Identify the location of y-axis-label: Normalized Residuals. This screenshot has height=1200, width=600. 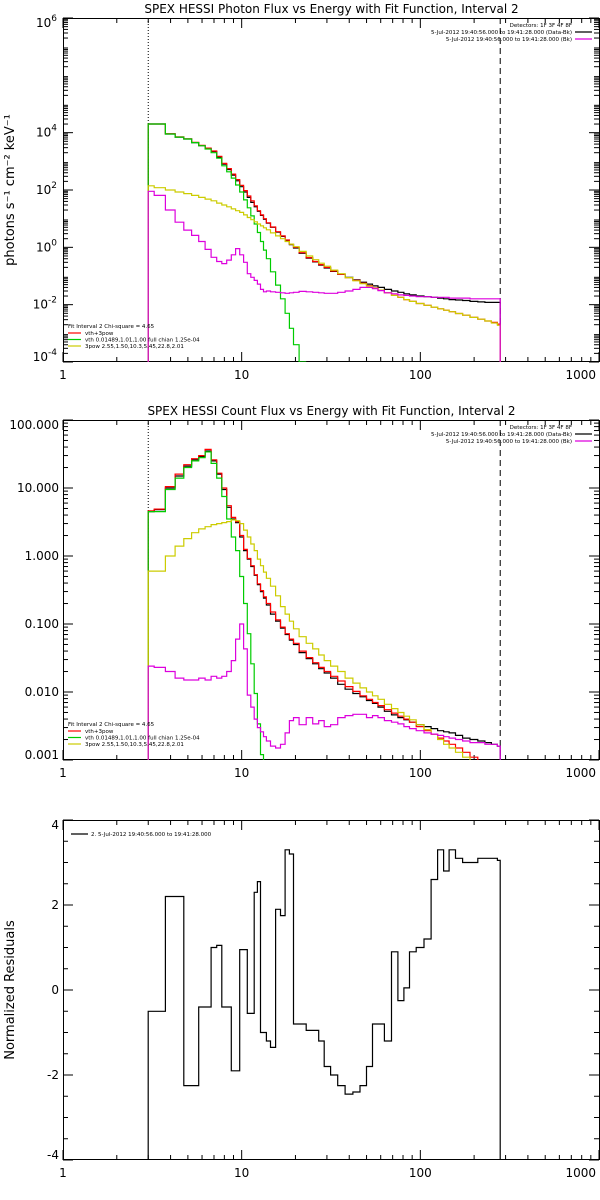
(10, 990).